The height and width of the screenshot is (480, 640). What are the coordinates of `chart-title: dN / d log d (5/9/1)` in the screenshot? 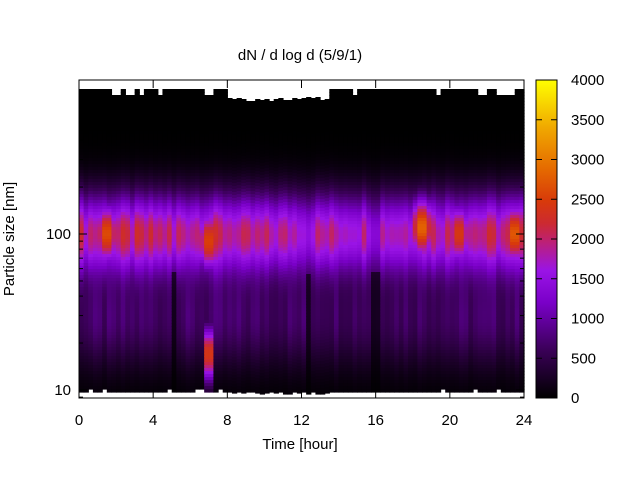 It's located at (300, 55).